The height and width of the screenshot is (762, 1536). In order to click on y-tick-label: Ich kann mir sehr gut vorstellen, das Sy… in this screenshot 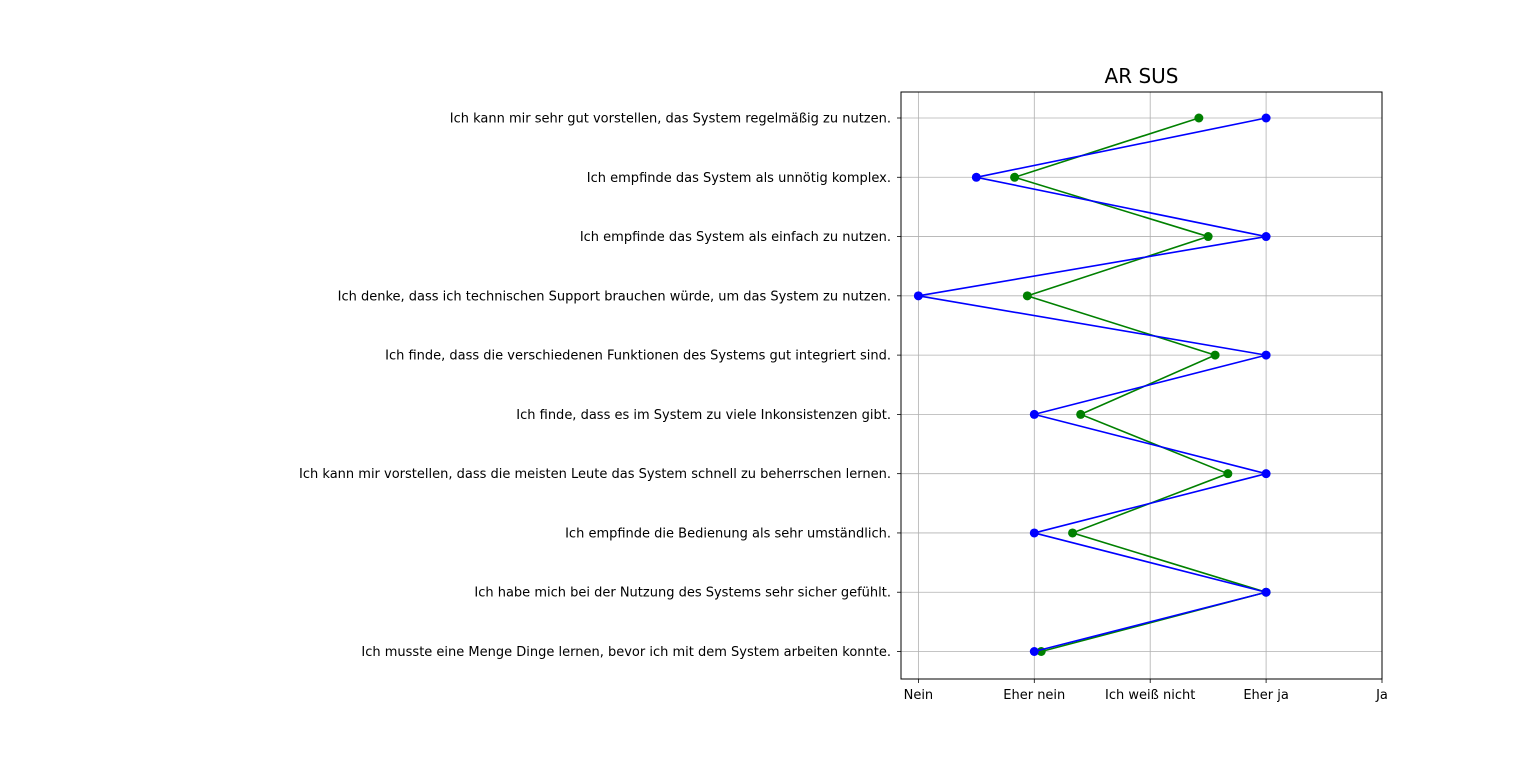, I will do `click(670, 119)`.